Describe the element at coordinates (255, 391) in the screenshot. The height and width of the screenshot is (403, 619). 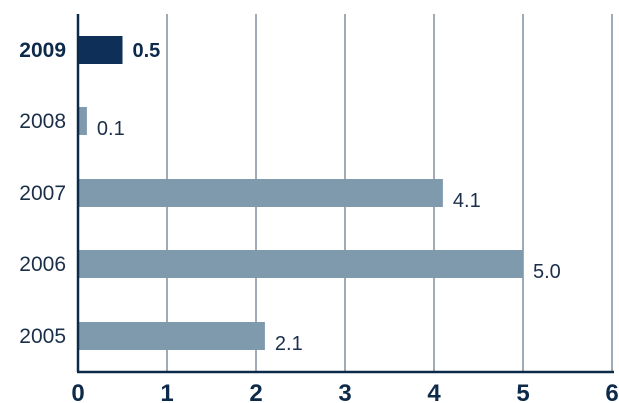
I see `x-tick-2: 2` at that location.